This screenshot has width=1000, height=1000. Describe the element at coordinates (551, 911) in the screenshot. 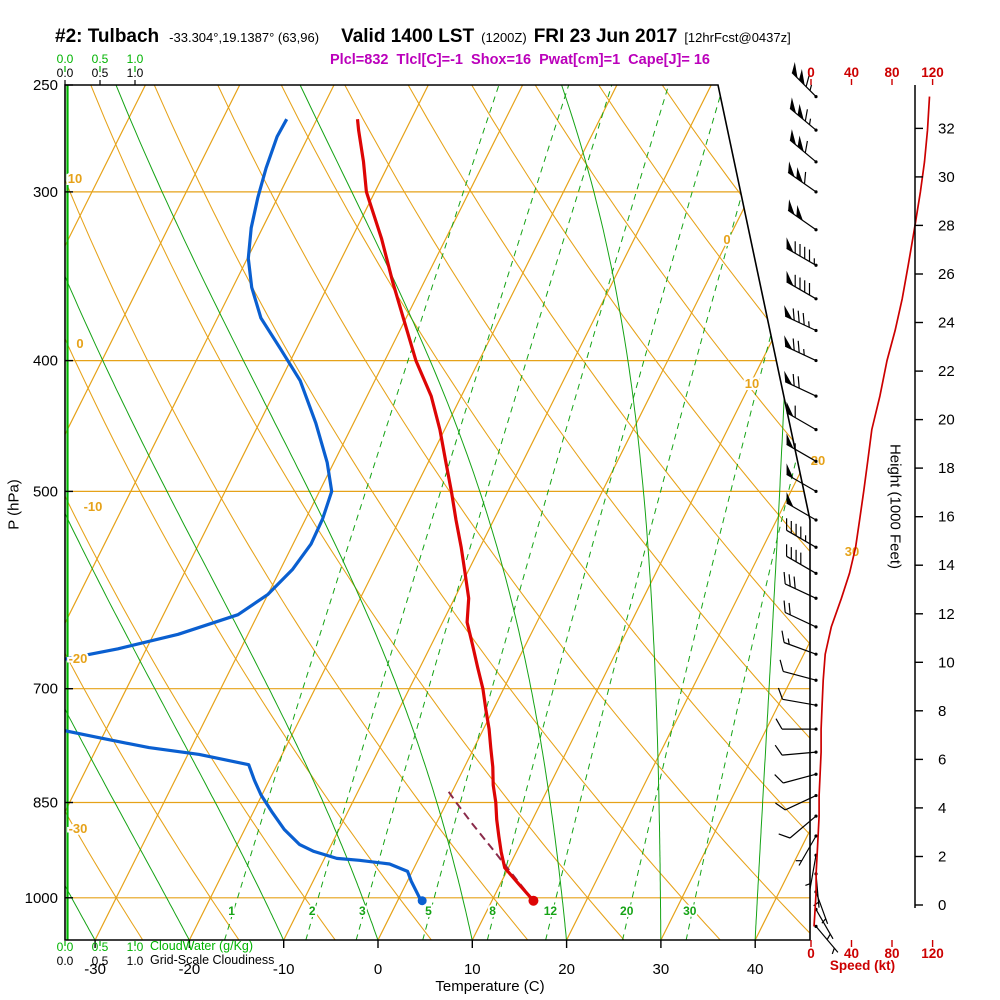

I see `mixing-ratio-label: 12` at that location.